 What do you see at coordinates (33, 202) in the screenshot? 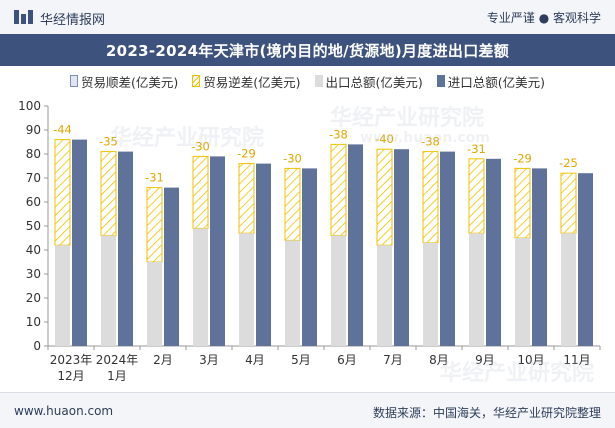
I see `y-tick-label: 60` at bounding box center [33, 202].